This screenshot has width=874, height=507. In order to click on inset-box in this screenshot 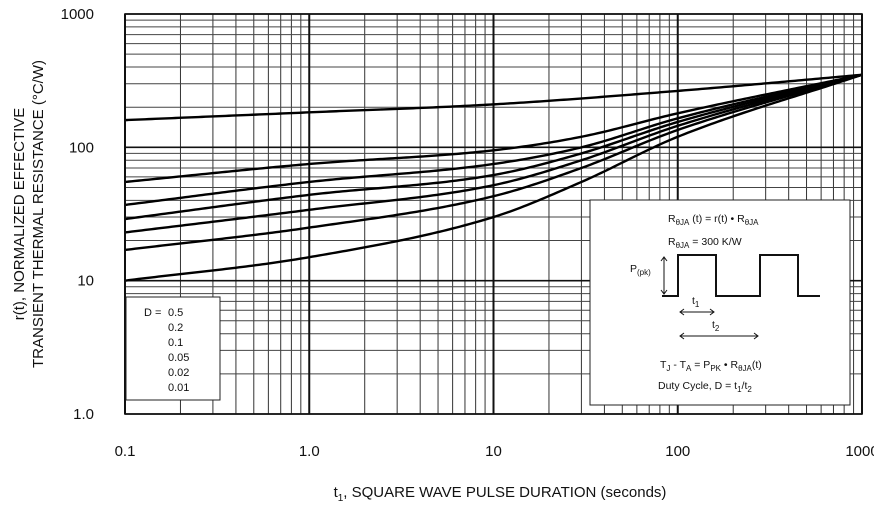, I will do `click(720, 302)`.